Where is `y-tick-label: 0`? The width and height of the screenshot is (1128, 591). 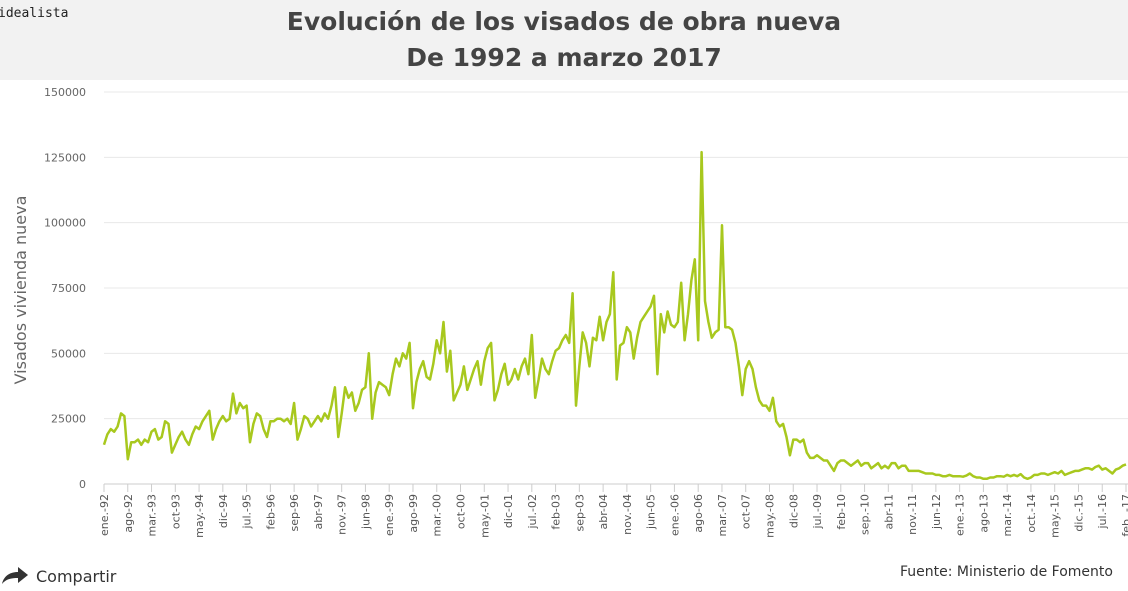 y-tick-label: 0 is located at coordinates (82, 484).